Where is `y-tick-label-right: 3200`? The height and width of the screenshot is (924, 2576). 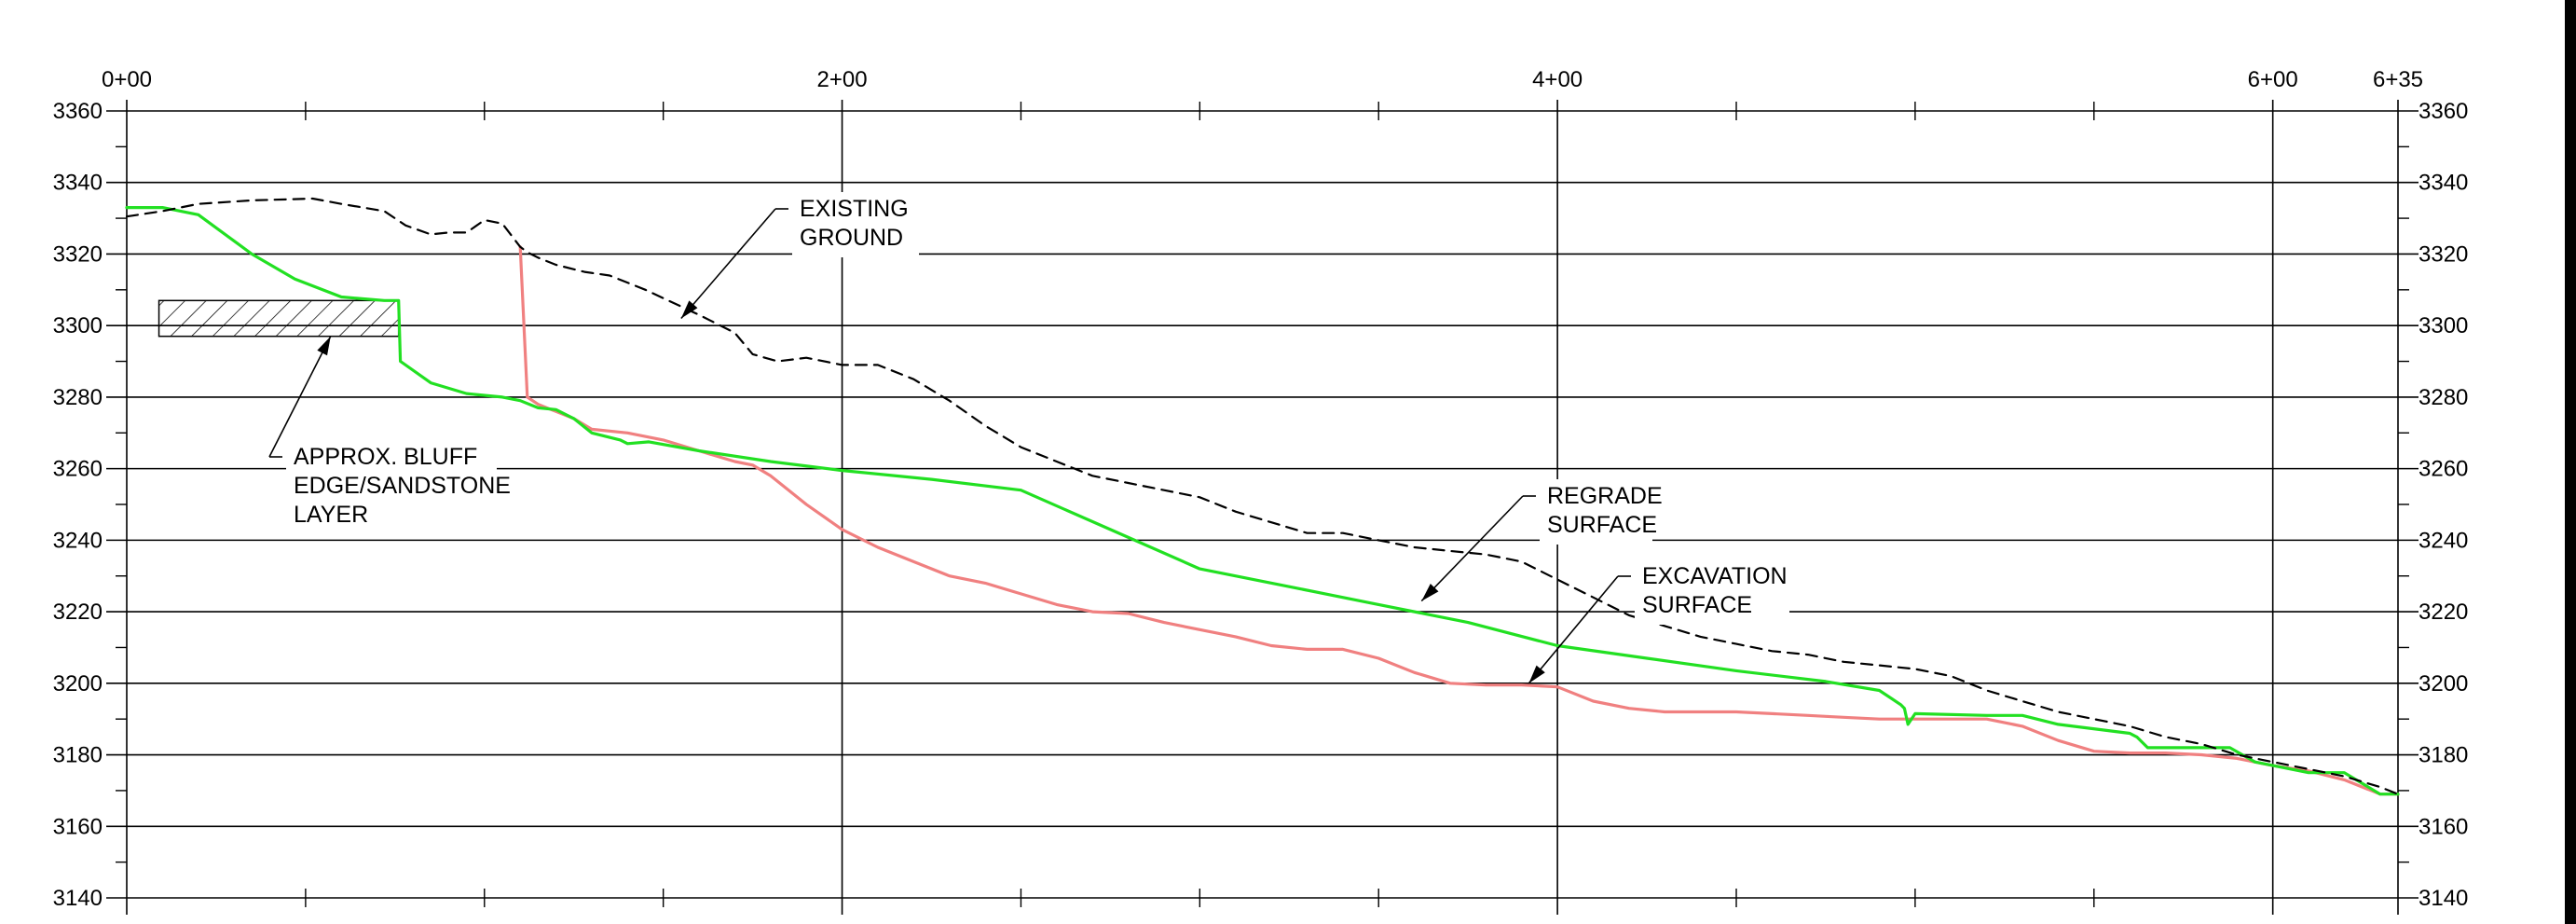 y-tick-label-right: 3200 is located at coordinates (2443, 683).